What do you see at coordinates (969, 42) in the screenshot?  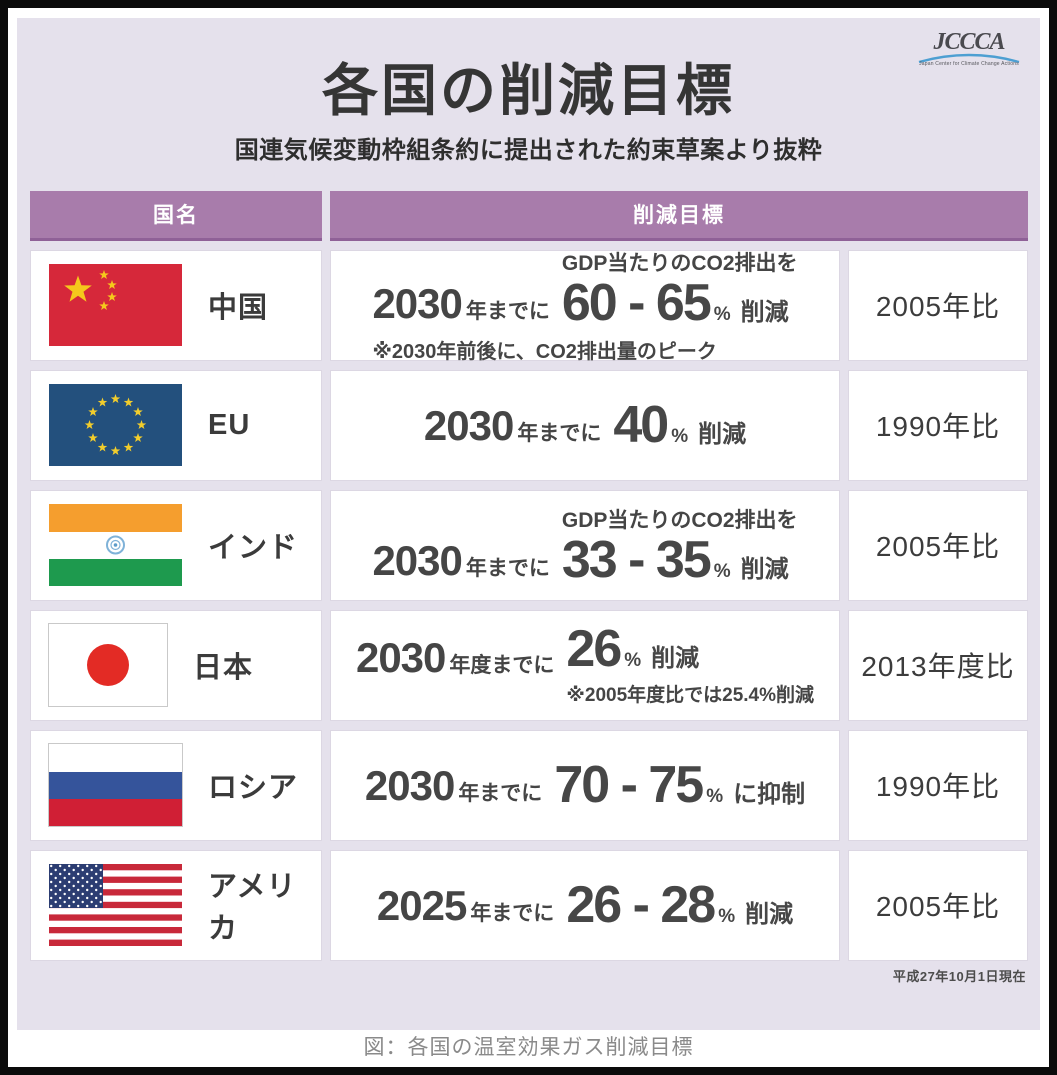 I see `jccca-logo-text: JCCCA` at bounding box center [969, 42].